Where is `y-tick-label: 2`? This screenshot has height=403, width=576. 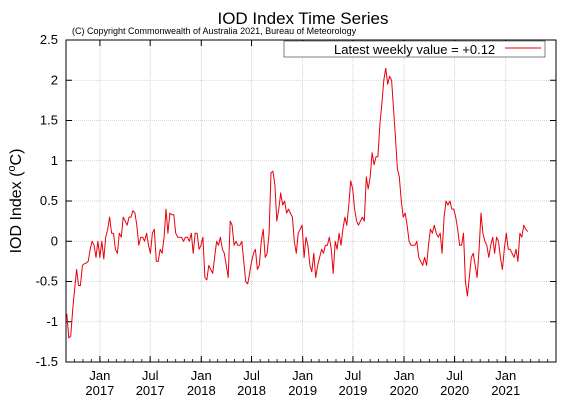 y-tick-label: 2 is located at coordinates (54, 79).